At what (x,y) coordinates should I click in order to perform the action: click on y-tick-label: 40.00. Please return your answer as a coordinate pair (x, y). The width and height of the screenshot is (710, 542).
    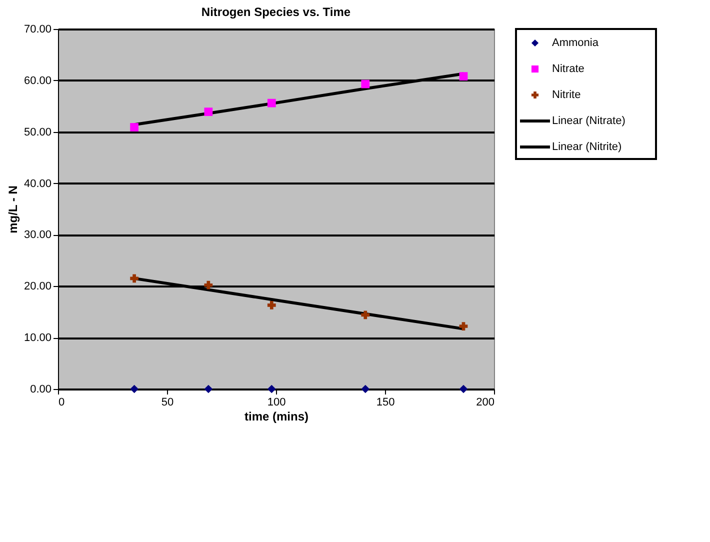
    Looking at the image, I should click on (38, 184).